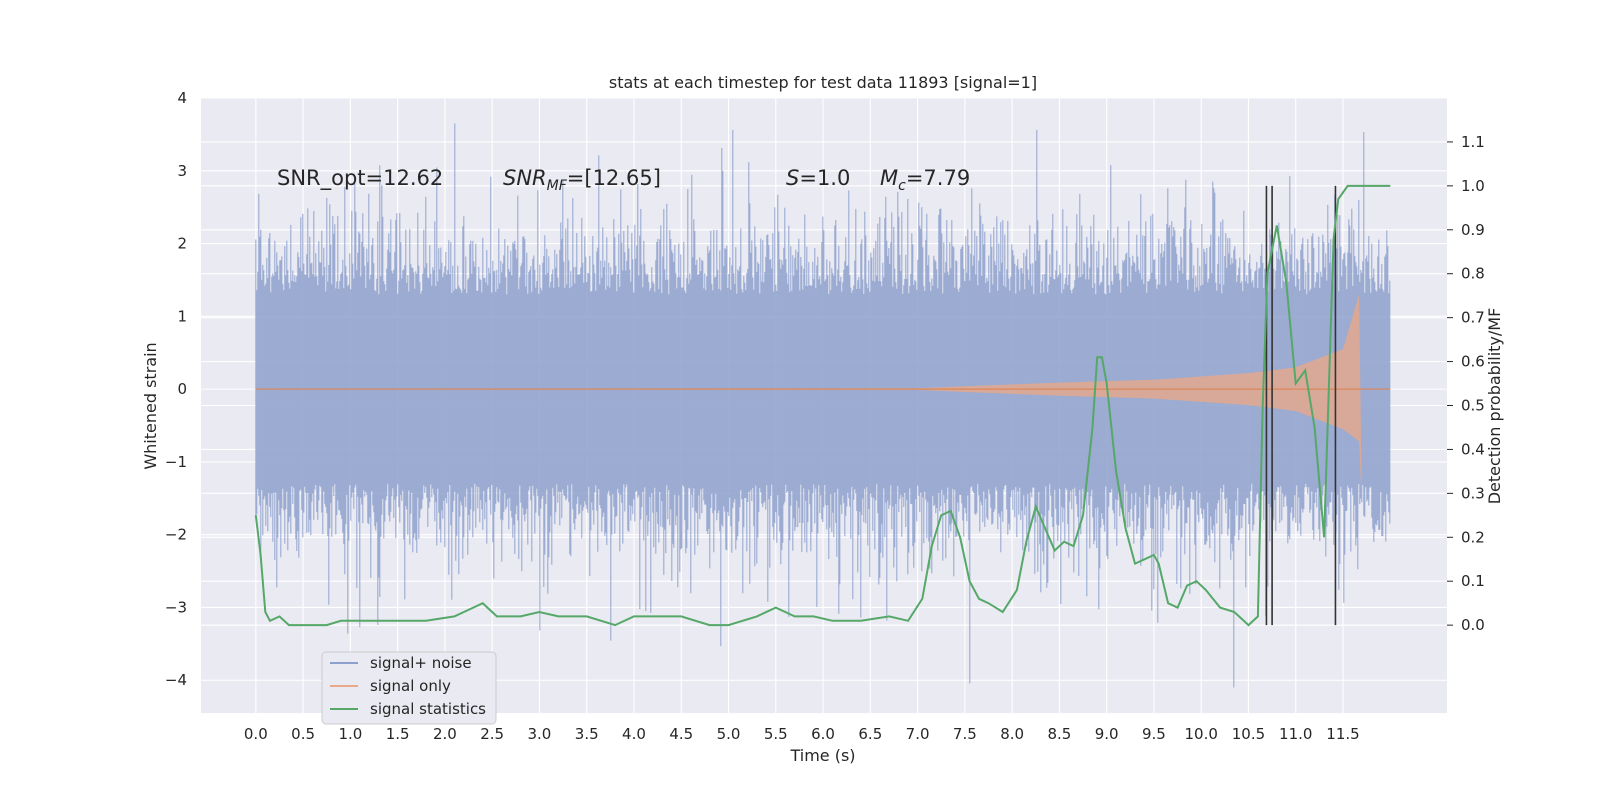 Image resolution: width=1600 pixels, height=800 pixels. Describe the element at coordinates (1473, 449) in the screenshot. I see `y-right-tick-label: 0.4` at that location.